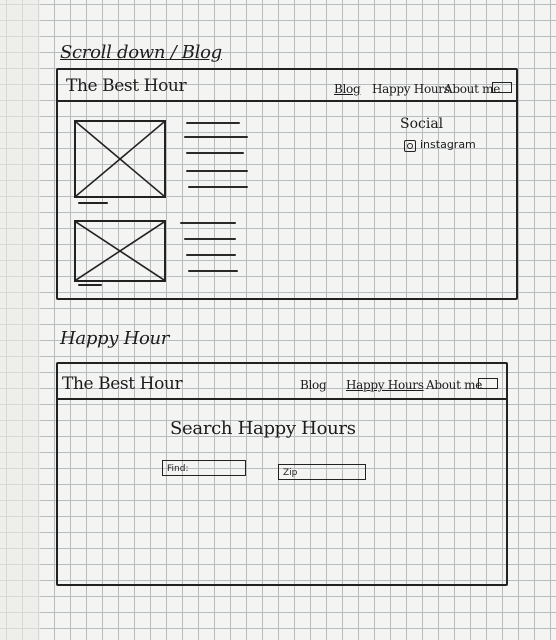 The width and height of the screenshot is (556, 640). I want to click on blog-navbar: The Best Hour Blog Happy Hours About me, so click(287, 86).